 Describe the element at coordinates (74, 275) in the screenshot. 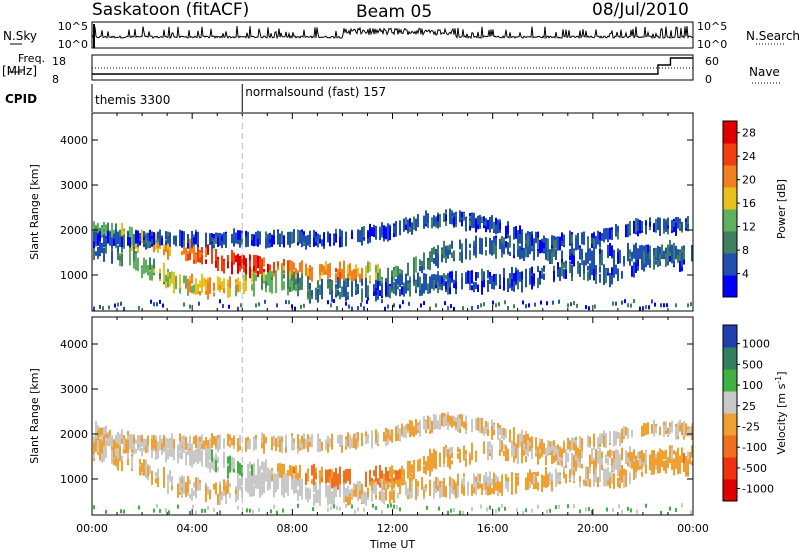

I see `power-ytick-label-0: 1000` at that location.